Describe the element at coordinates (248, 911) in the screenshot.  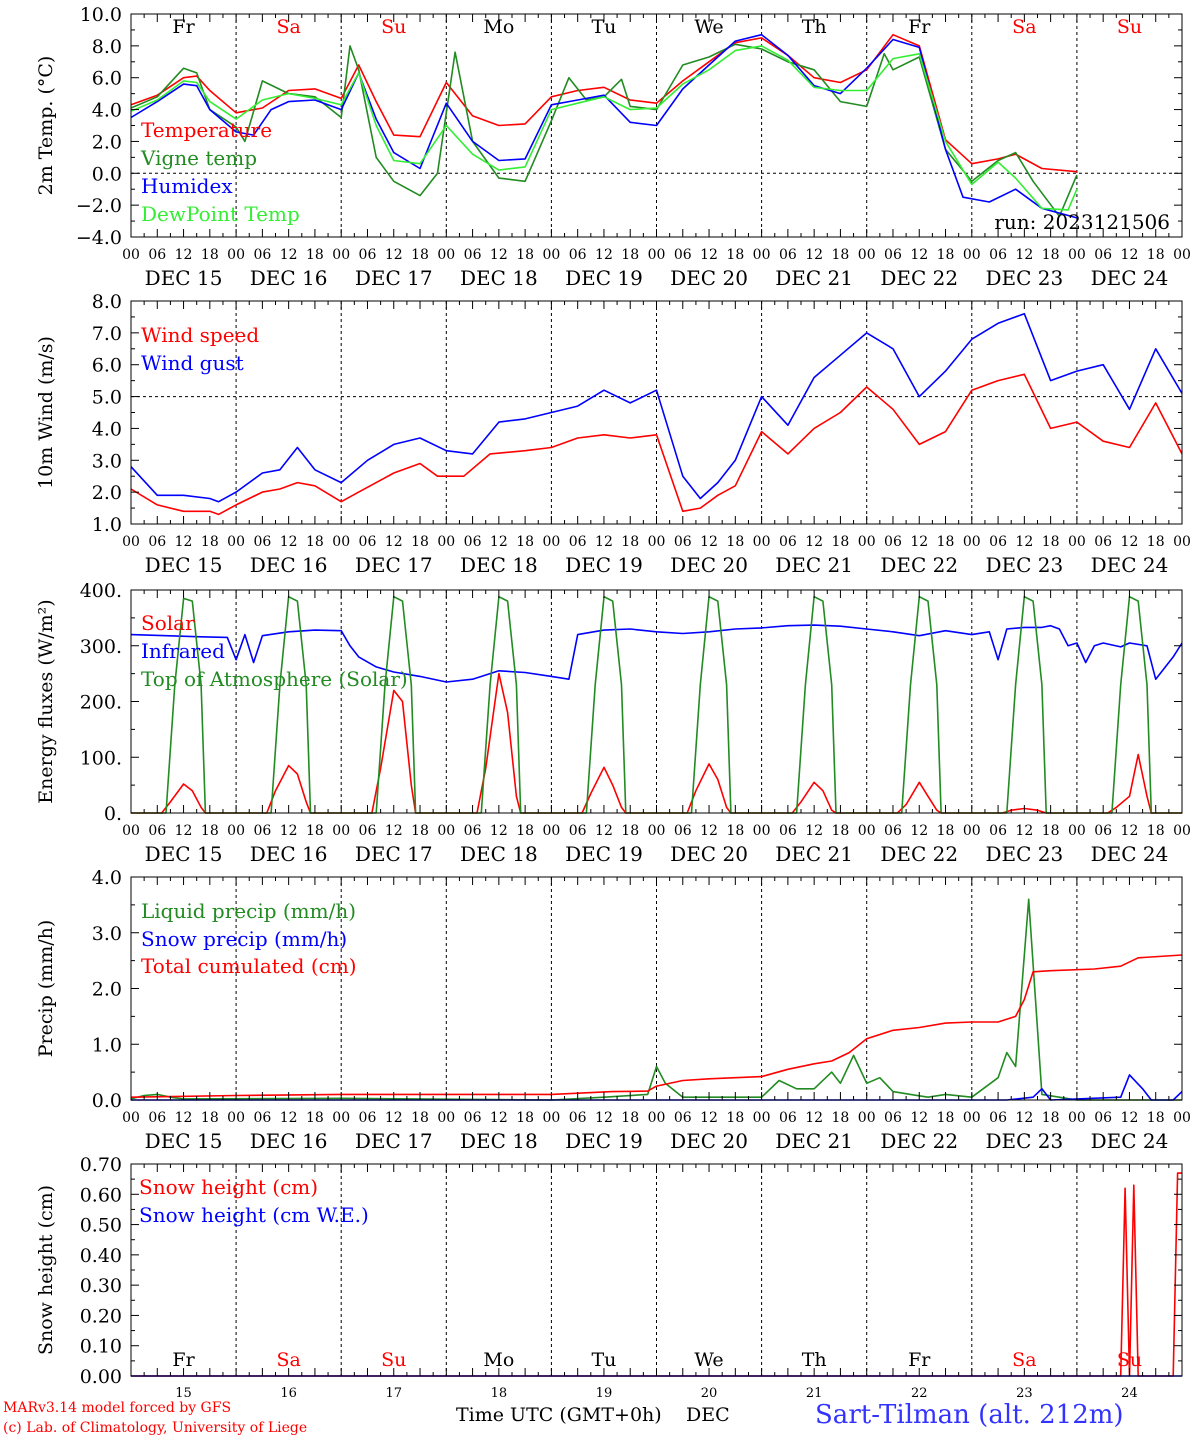
I see `legend-entry: Liquid precip (mm/h)` at that location.